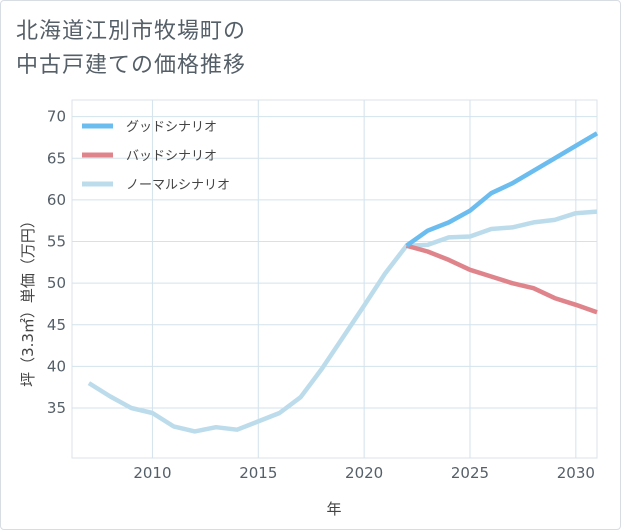 This screenshot has height=530, width=621. What do you see at coordinates (470, 473) in the screenshot?
I see `x-tick-label: 2025` at bounding box center [470, 473].